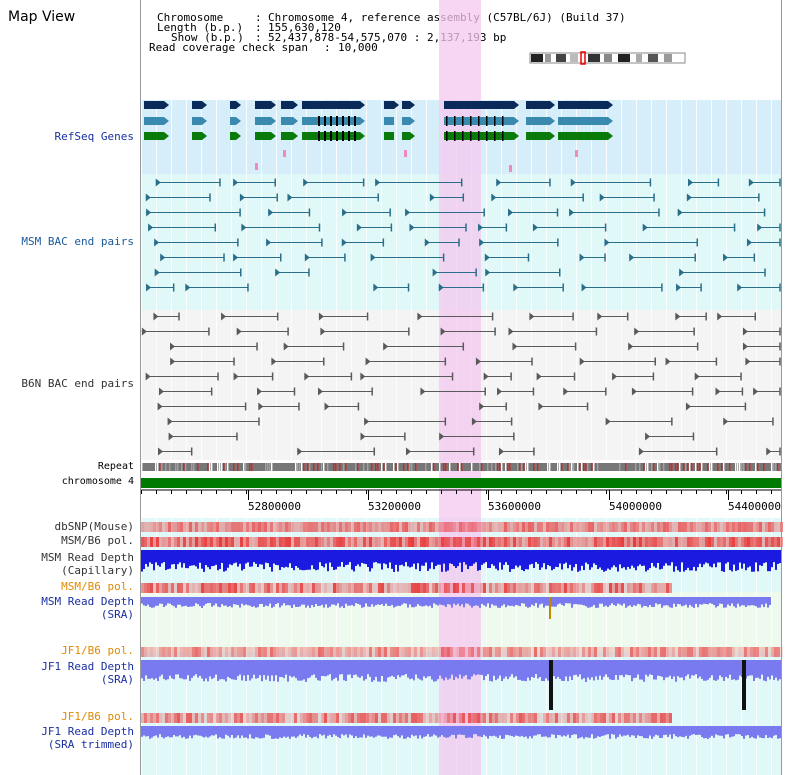 Image resolution: width=800 pixels, height=775 pixels. Describe the element at coordinates (486, 376) in the screenshot. I see `b6n-bac-pair-end` at that location.